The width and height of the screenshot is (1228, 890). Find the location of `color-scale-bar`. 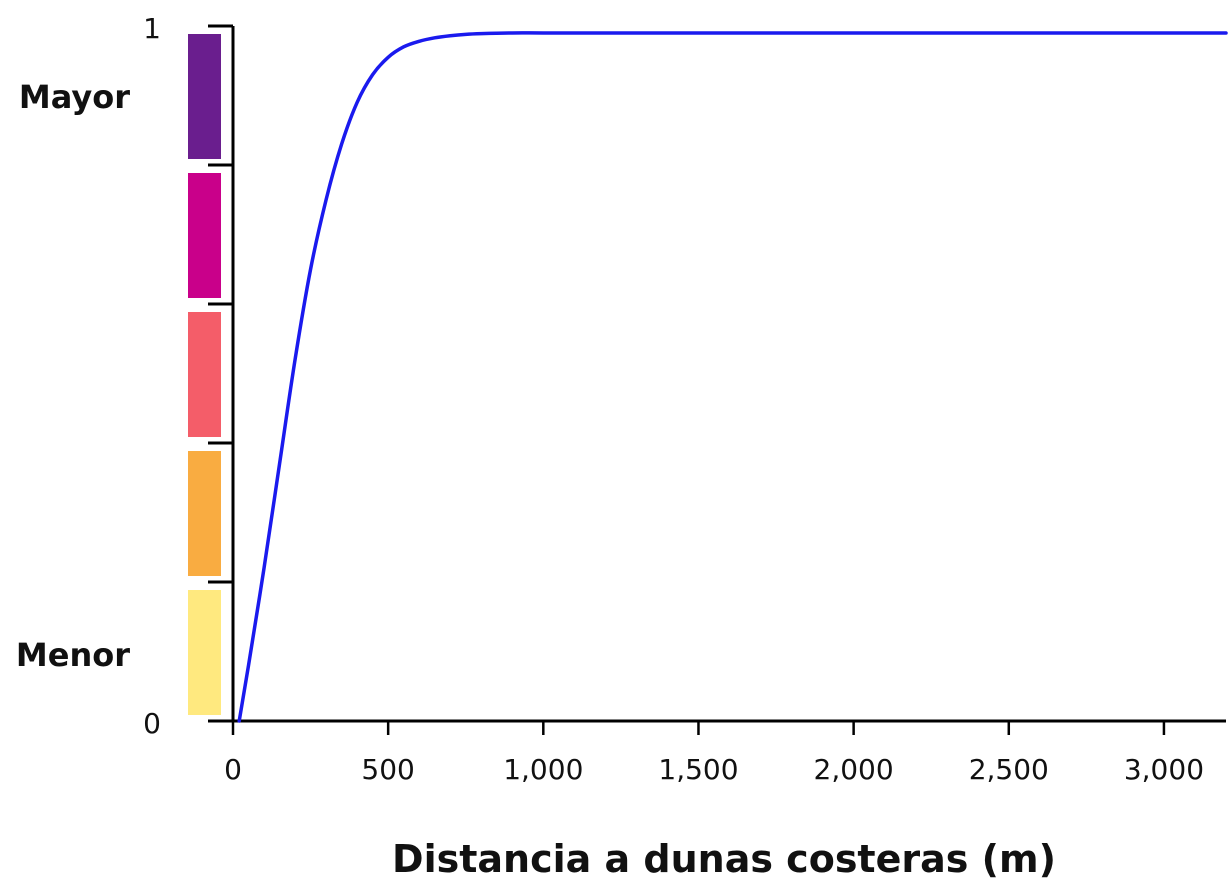

color-scale-bar is located at coordinates (204, 374).